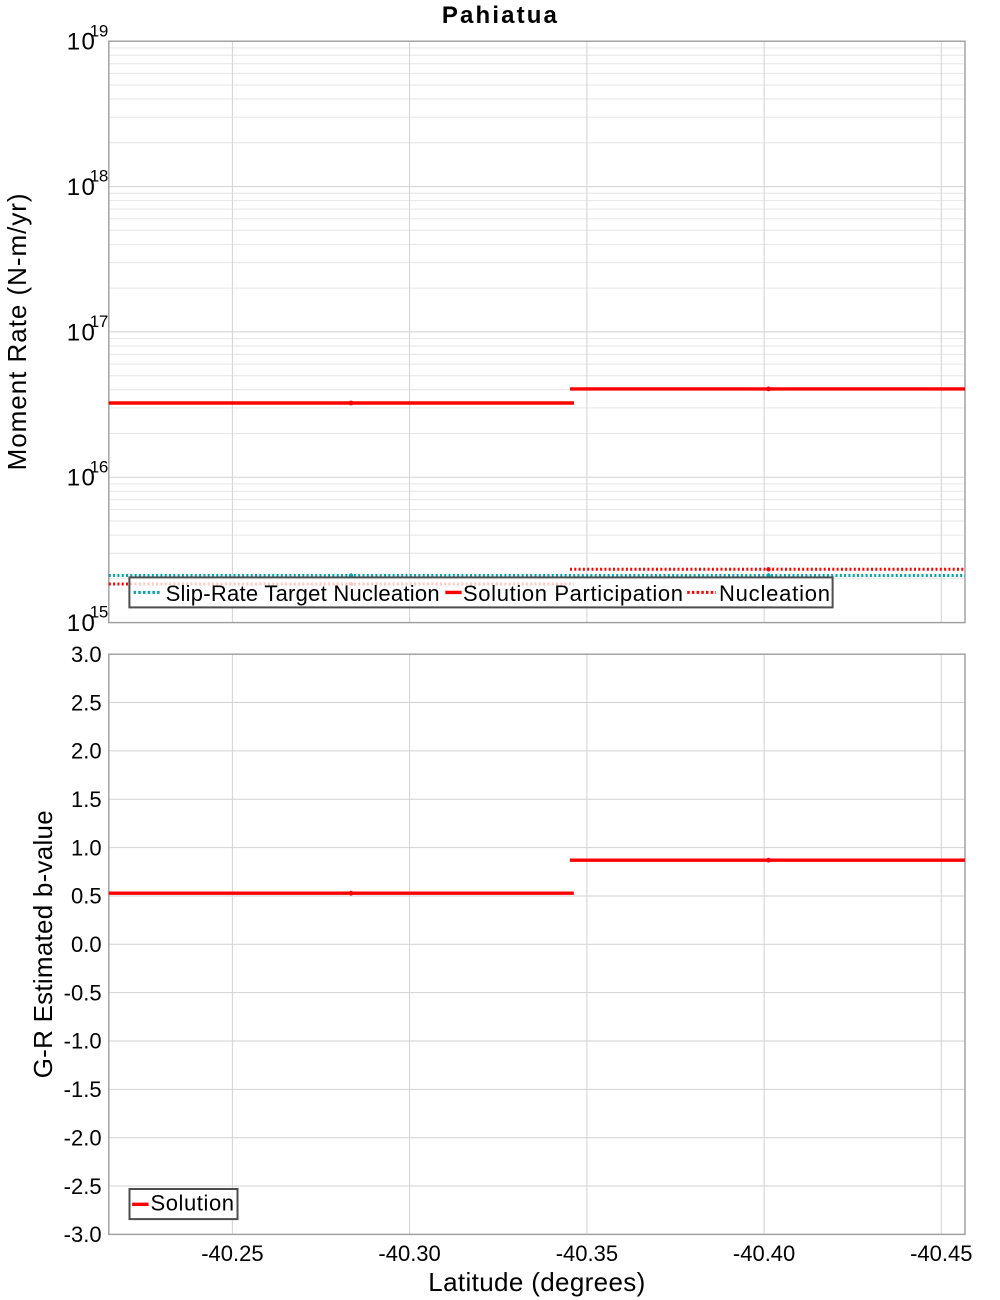 The image size is (1000, 1300). I want to click on svg-text: -1.0, so click(83, 1041).